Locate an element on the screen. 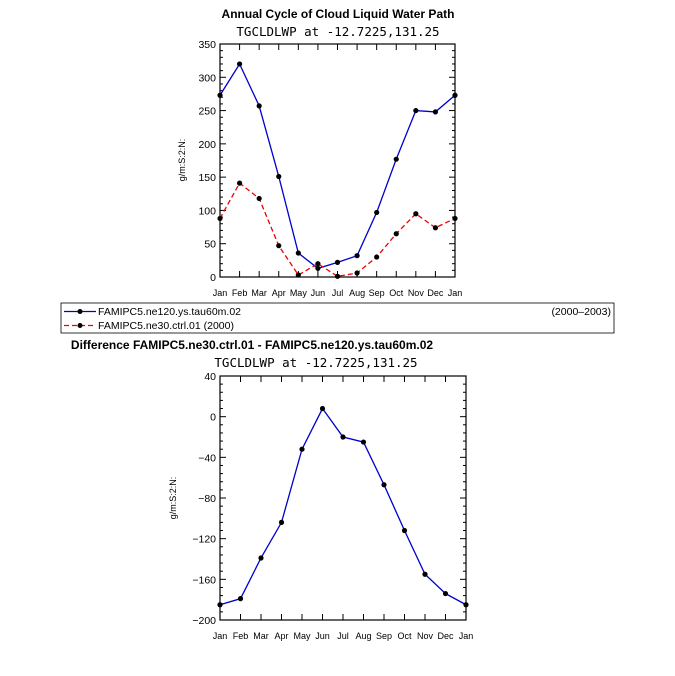 The width and height of the screenshot is (675, 676). chart1-ytick-label: 250 is located at coordinates (207, 112).